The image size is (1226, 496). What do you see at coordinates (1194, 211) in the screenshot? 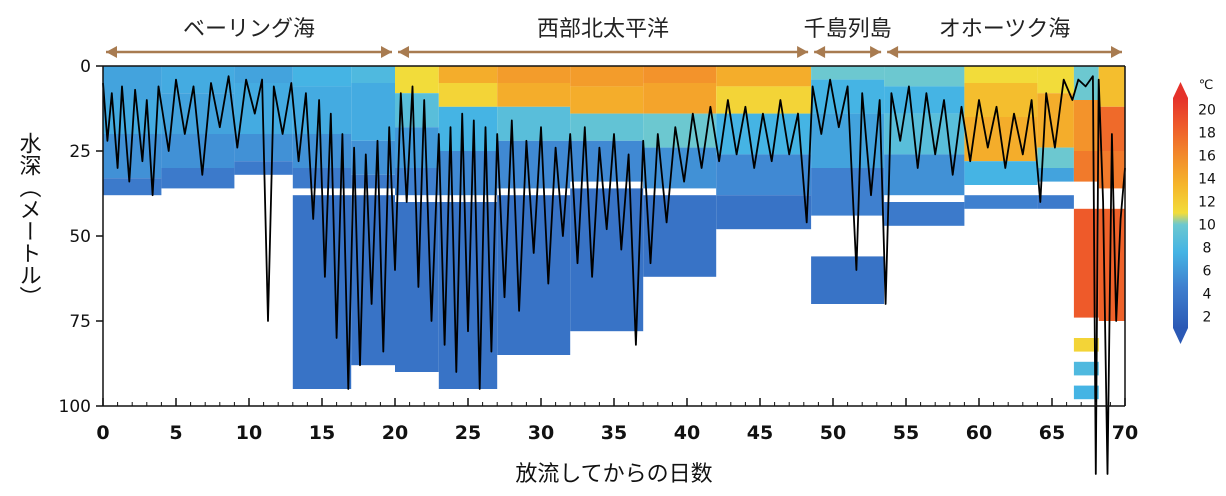
I see `colorbar: ℃ 2 4 6 8 10 12 14 16 18 20` at bounding box center [1194, 211].